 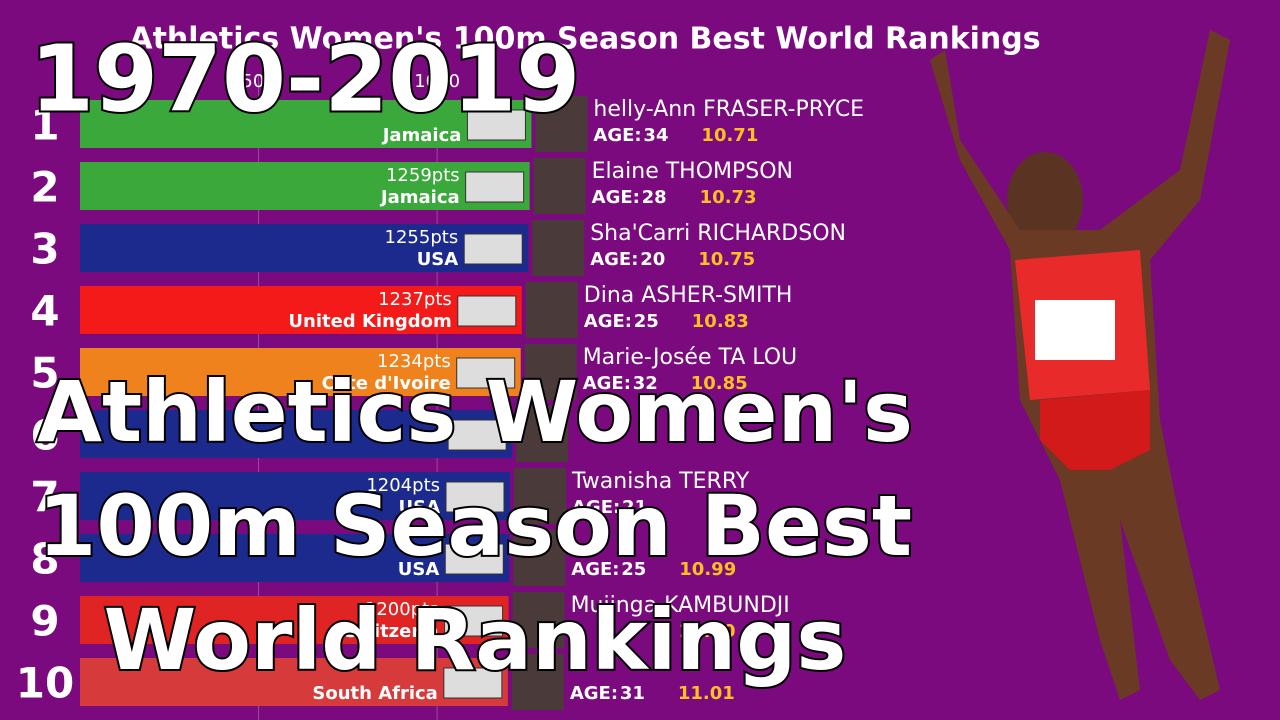 What do you see at coordinates (44, 187) in the screenshot?
I see `rank-label: 2` at bounding box center [44, 187].